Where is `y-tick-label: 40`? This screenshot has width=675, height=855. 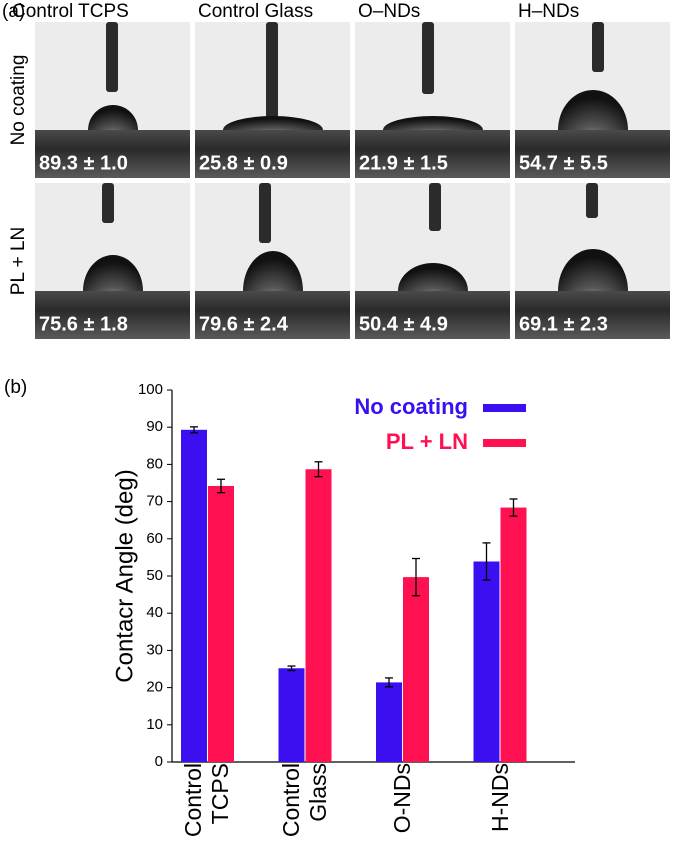 y-tick-label: 40 is located at coordinates (154, 612).